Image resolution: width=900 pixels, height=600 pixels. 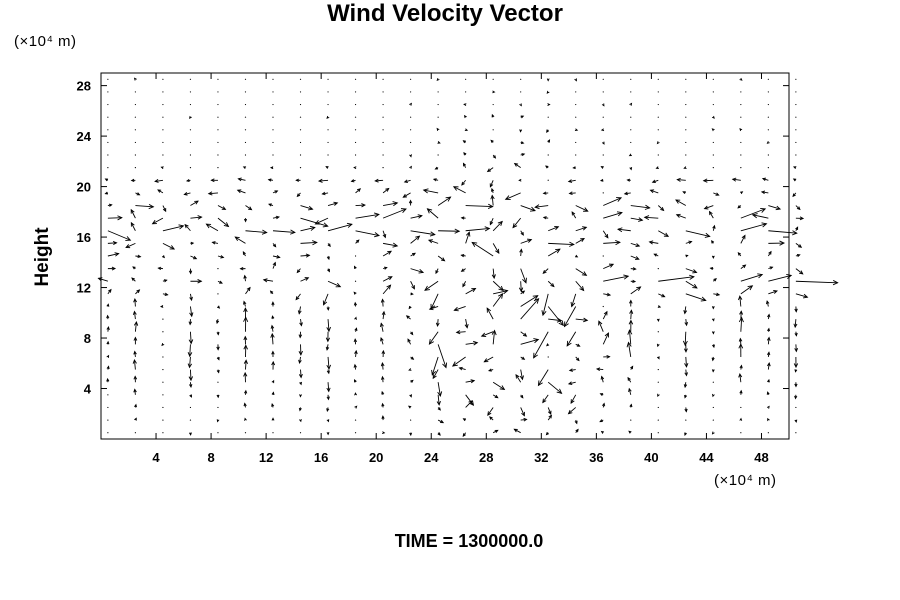 I want to click on x-tick-label: 44, so click(x=706, y=457).